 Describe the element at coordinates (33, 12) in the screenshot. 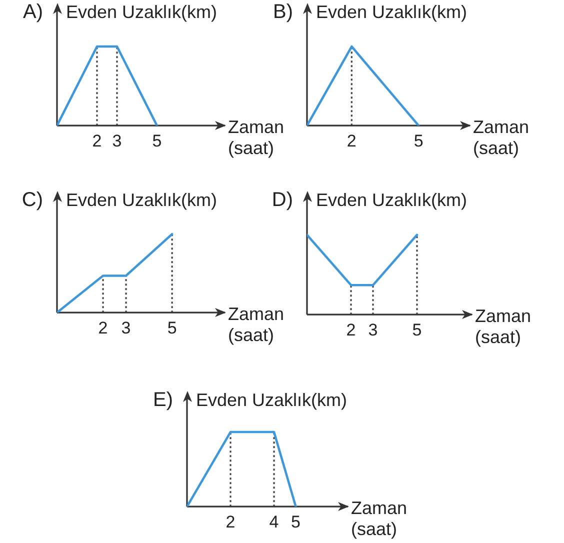

I see `chart-title: A)` at that location.